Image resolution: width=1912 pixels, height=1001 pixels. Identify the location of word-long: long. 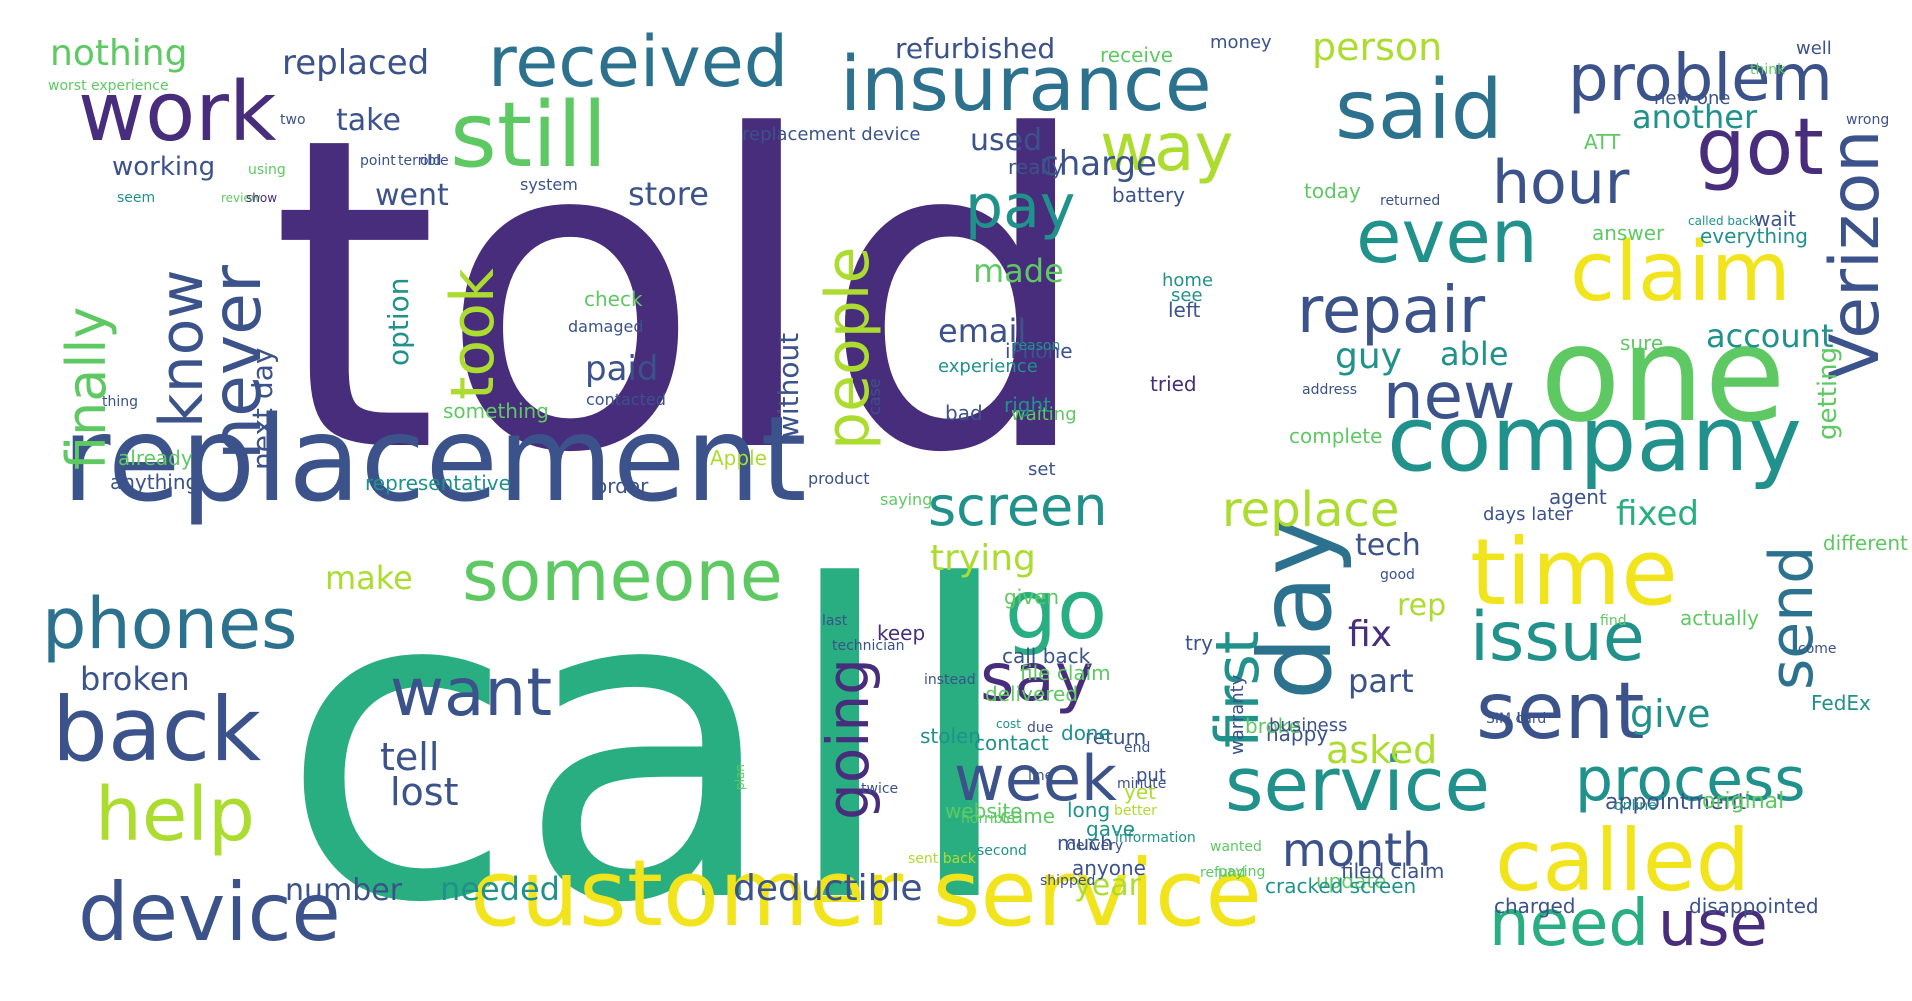
(1088, 810).